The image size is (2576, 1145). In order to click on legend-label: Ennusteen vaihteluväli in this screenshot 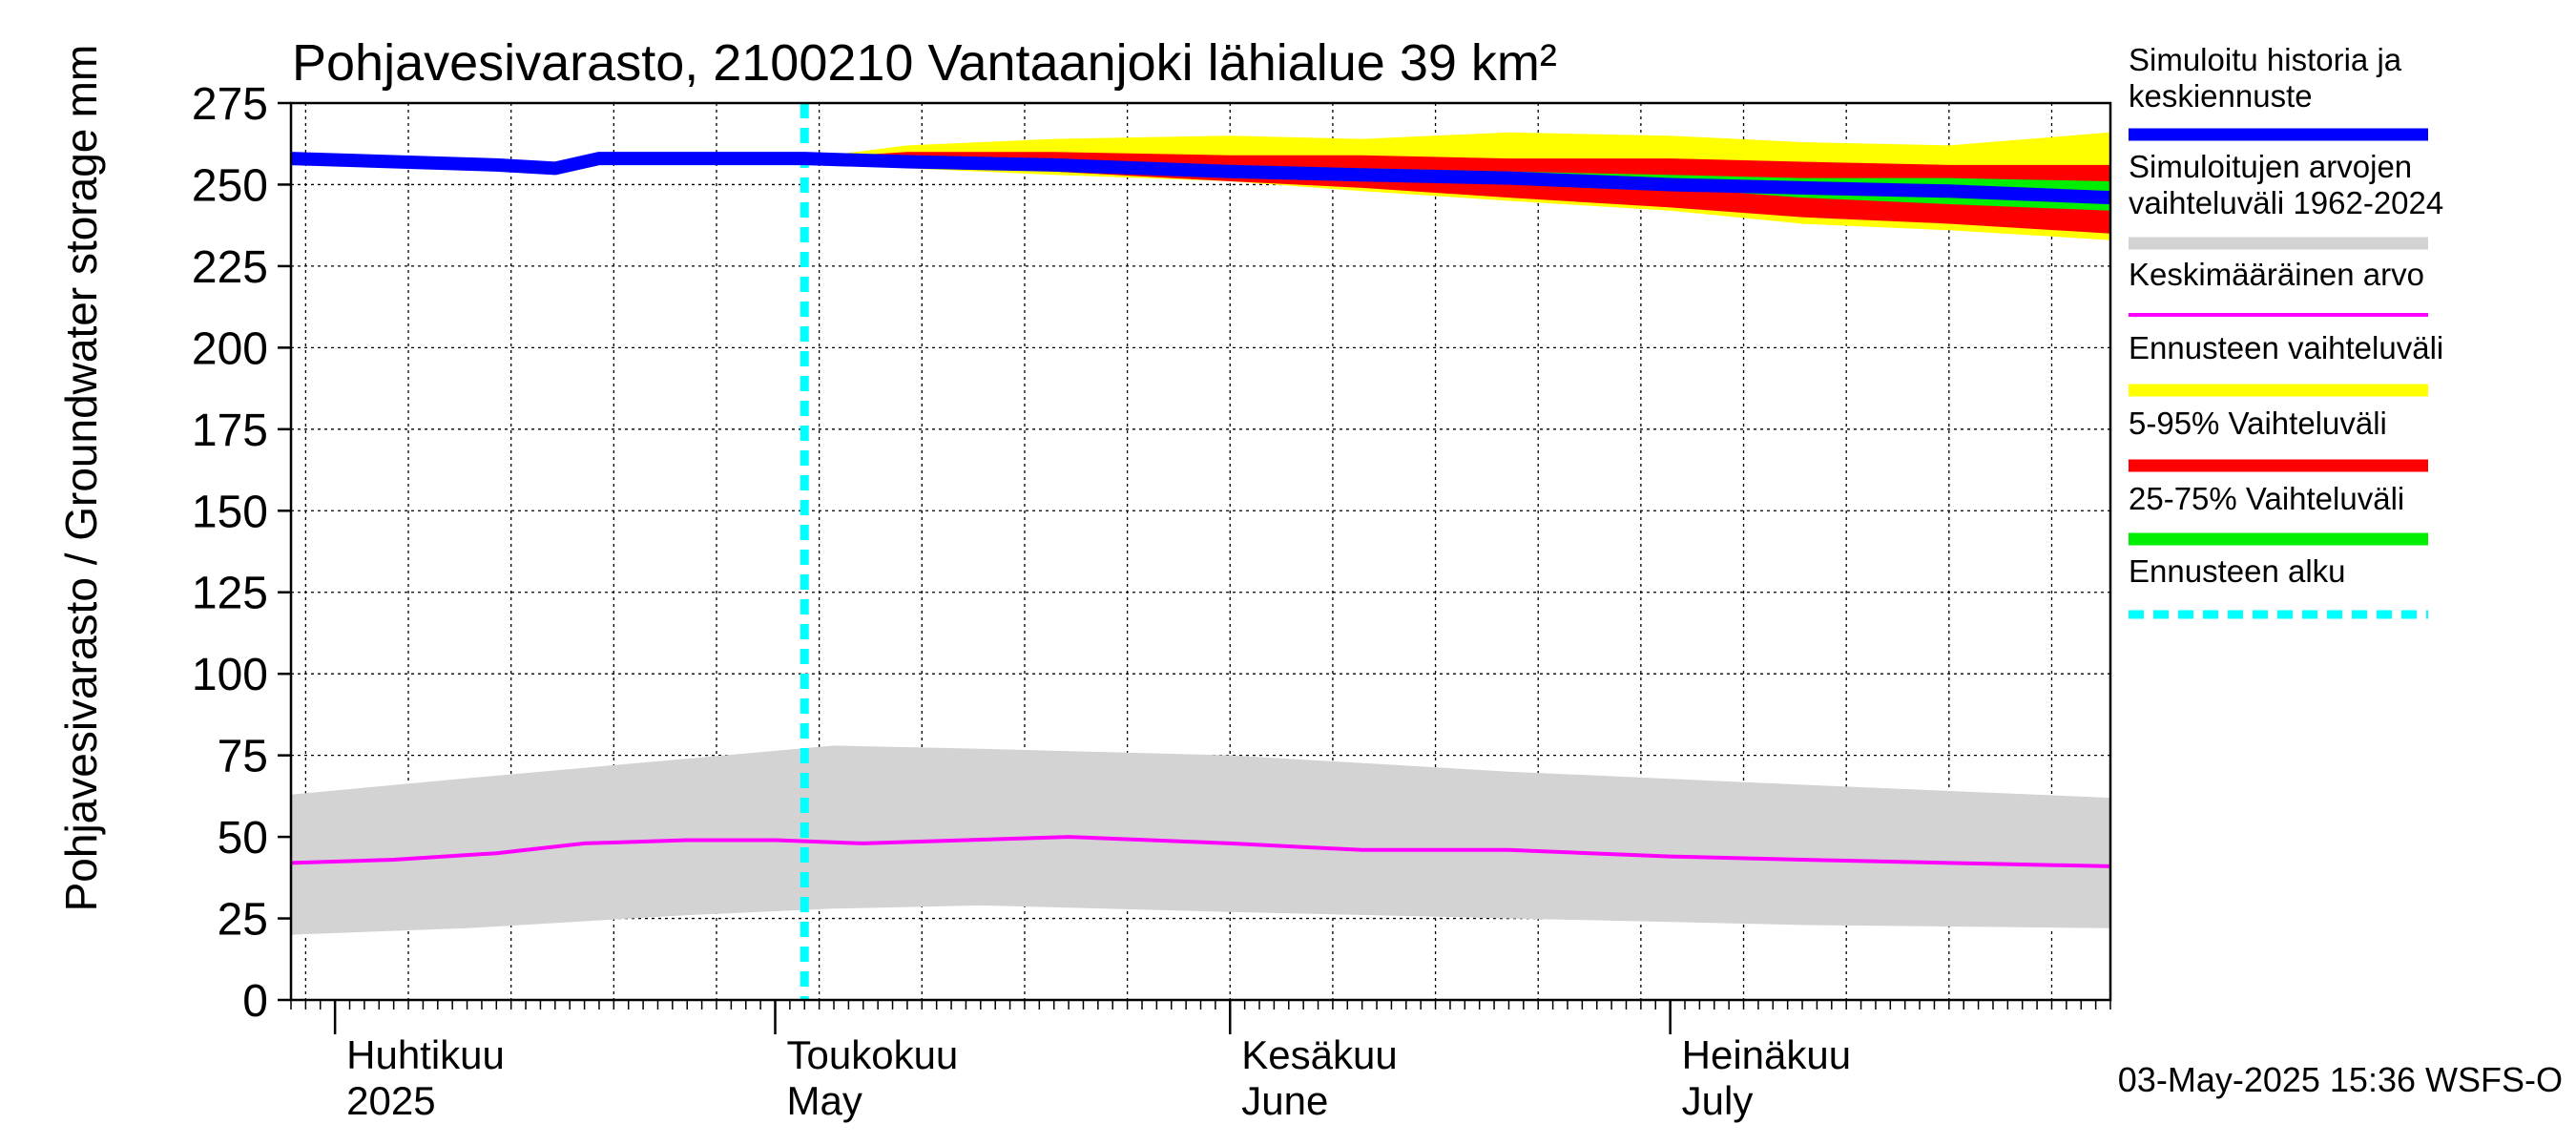, I will do `click(2286, 348)`.